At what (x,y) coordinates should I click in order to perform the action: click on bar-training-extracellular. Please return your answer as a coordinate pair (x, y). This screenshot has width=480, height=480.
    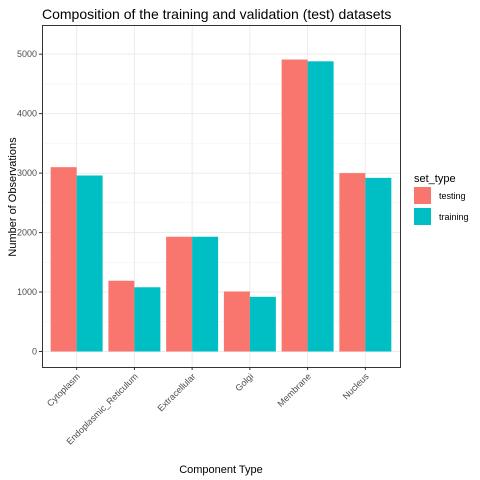
    Looking at the image, I should click on (205, 294).